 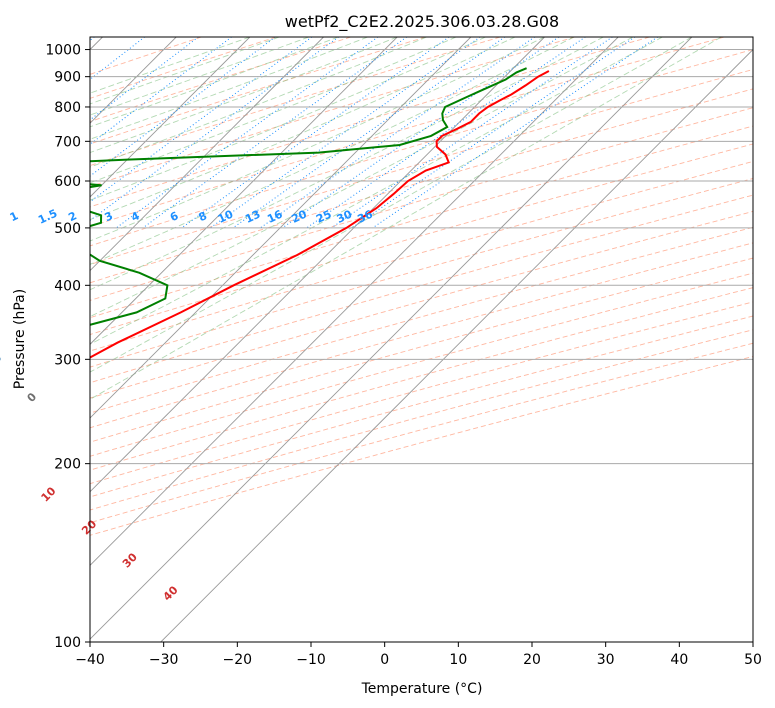 I want to click on isotherm-label: 40, so click(x=171, y=593).